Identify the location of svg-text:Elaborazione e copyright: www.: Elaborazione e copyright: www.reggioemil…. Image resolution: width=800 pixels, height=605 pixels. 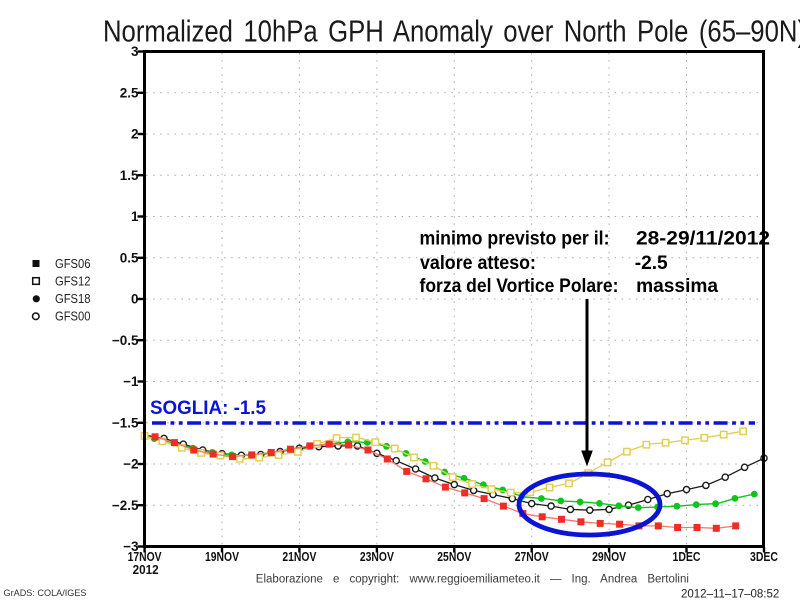
(472, 580).